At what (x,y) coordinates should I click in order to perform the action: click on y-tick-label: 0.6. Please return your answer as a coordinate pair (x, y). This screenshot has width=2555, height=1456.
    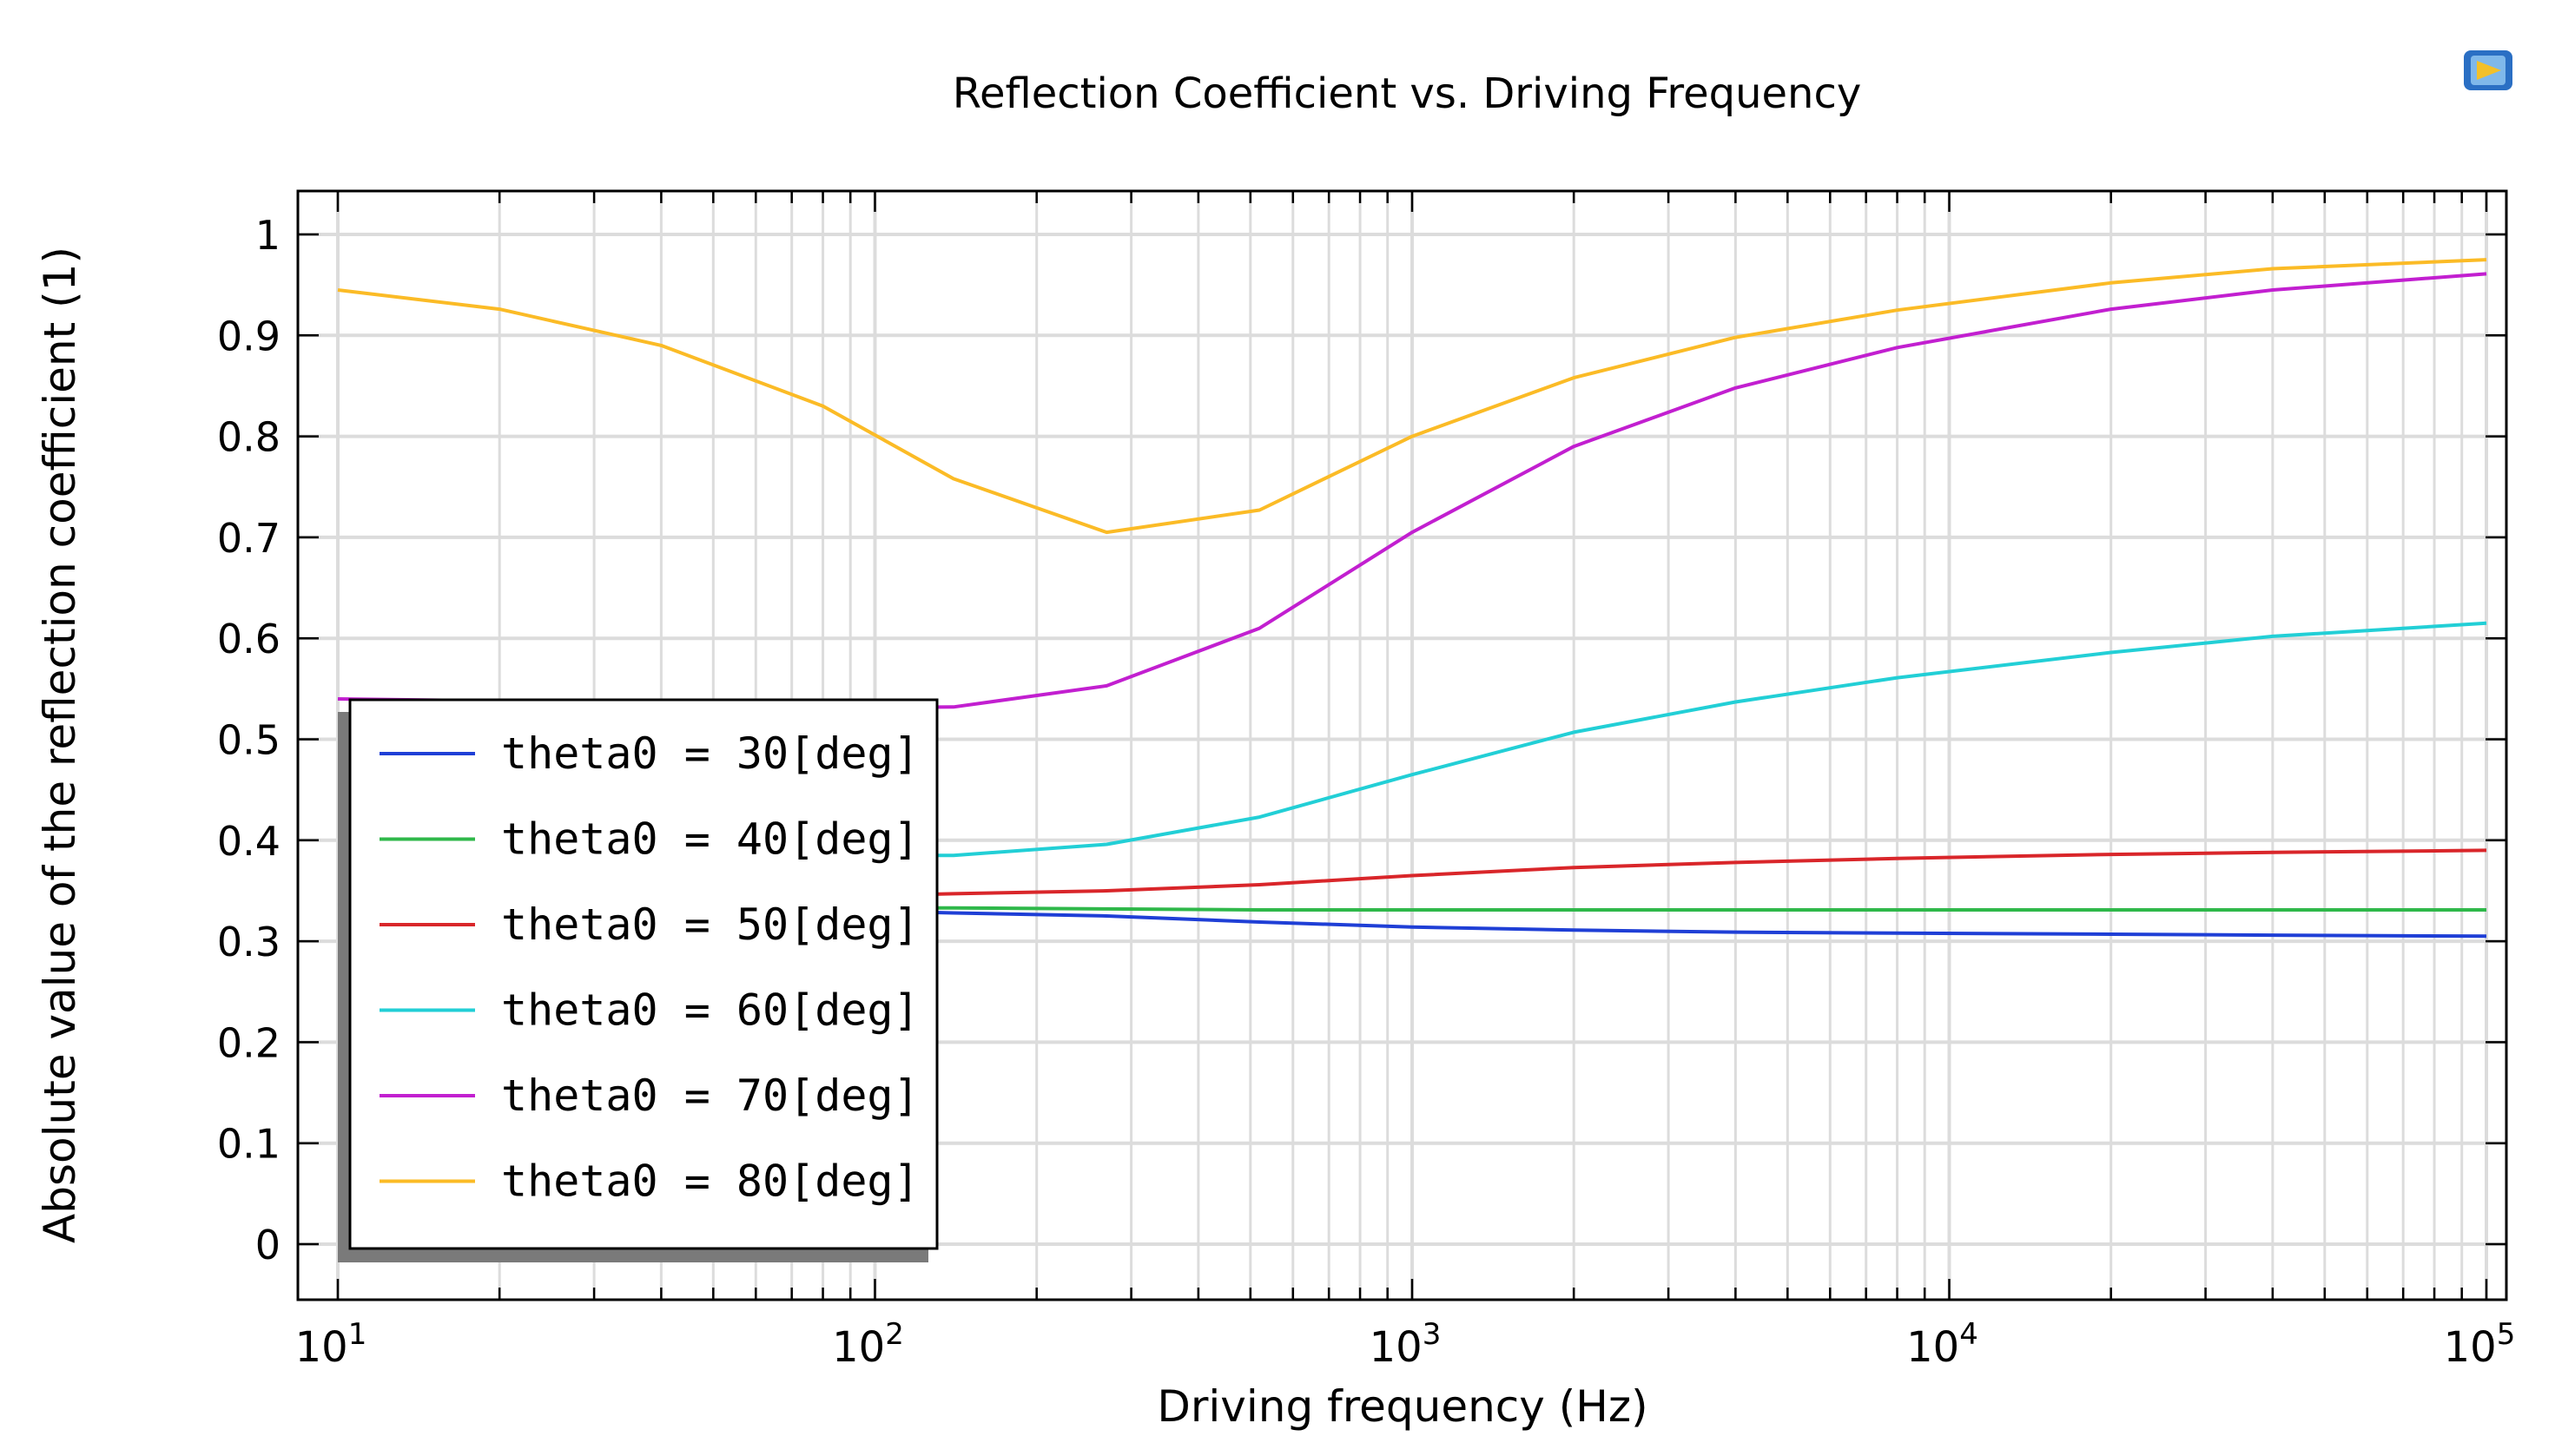
    Looking at the image, I should click on (249, 639).